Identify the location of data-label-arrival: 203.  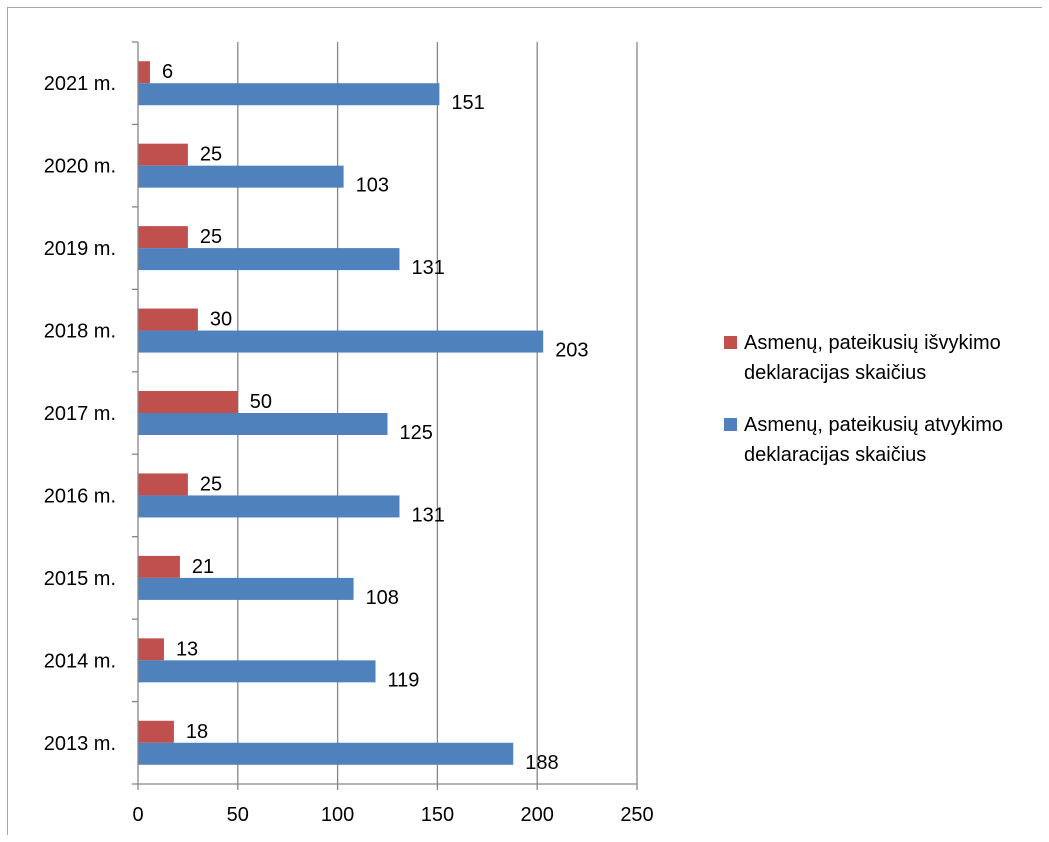
(571, 351).